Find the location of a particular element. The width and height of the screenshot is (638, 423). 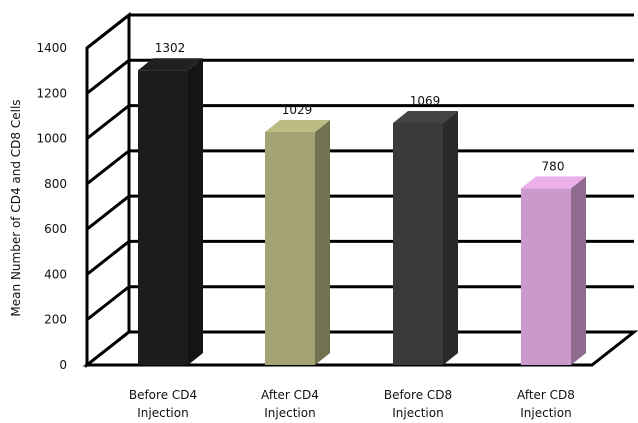

side-wall is located at coordinates (108, 190).